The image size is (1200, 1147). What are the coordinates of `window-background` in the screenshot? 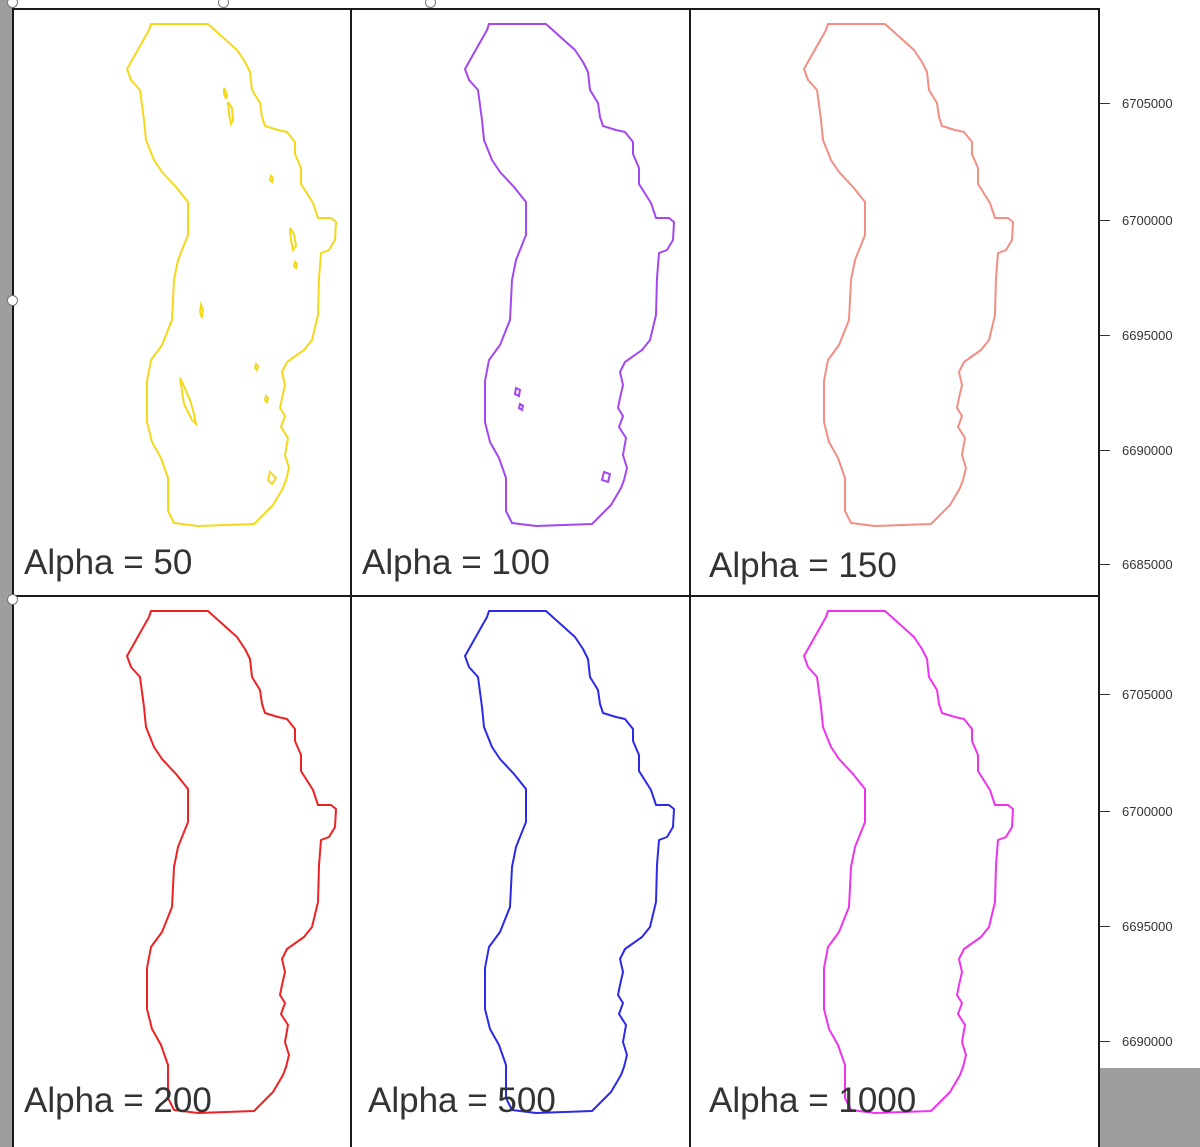 It's located at (1150, 1107).